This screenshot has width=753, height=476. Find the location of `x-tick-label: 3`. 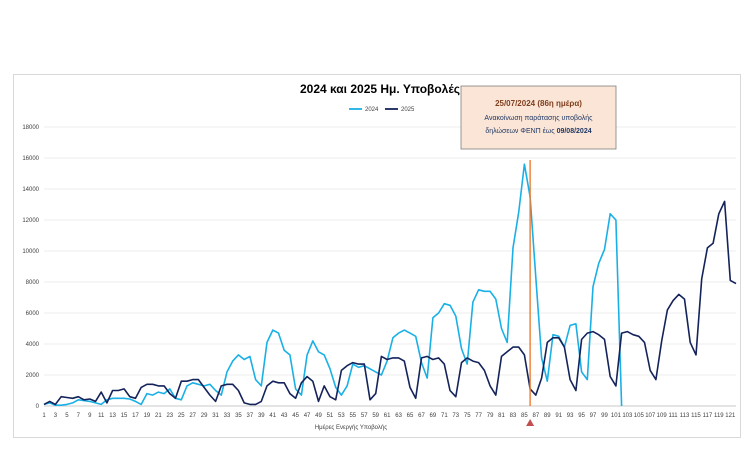

x-tick-label: 3 is located at coordinates (56, 416).